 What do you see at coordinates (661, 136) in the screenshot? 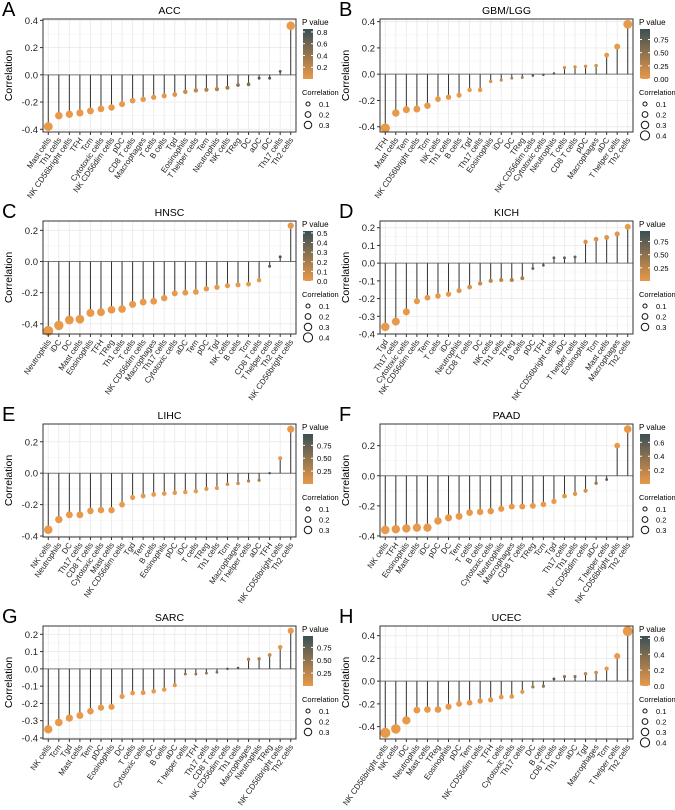
I see `size-legend-label: 0.4` at bounding box center [661, 136].